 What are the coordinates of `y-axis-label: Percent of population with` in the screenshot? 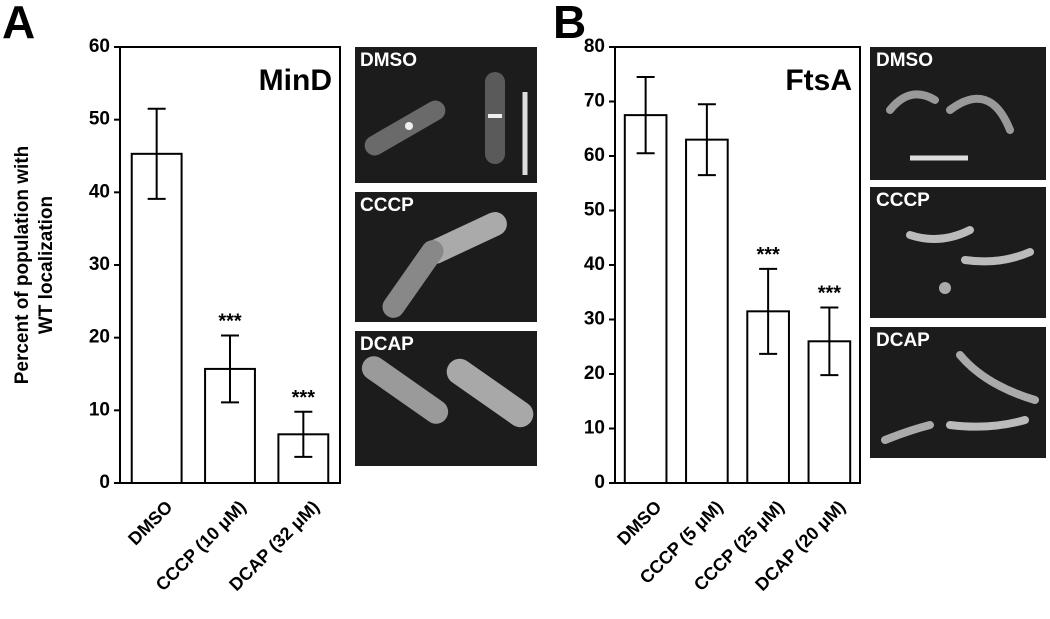 It's located at (22, 265).